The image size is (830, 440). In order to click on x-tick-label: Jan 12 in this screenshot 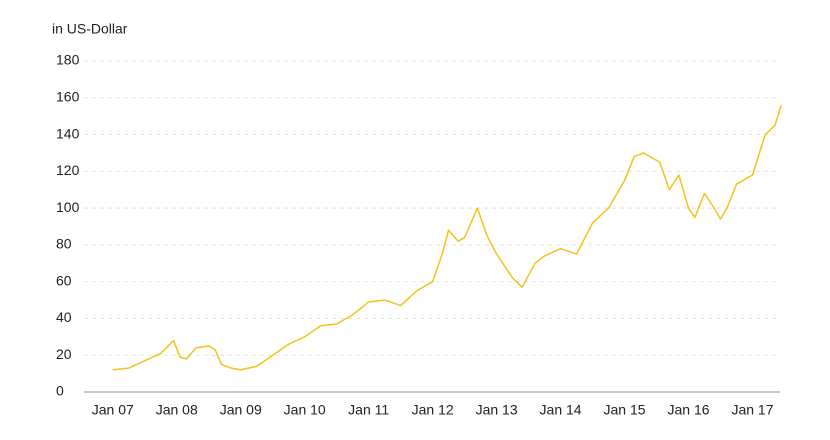, I will do `click(433, 410)`.